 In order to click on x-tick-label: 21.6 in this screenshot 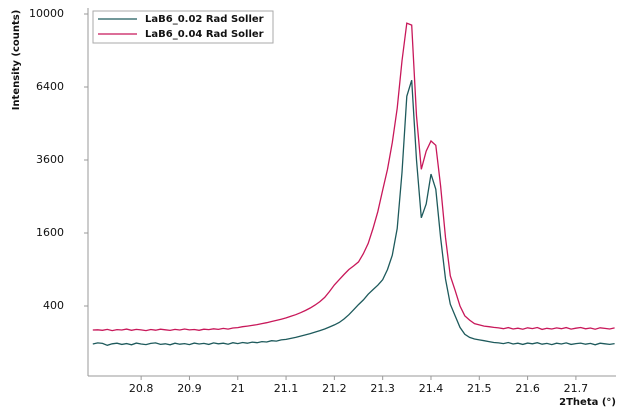, I will do `click(527, 388)`.